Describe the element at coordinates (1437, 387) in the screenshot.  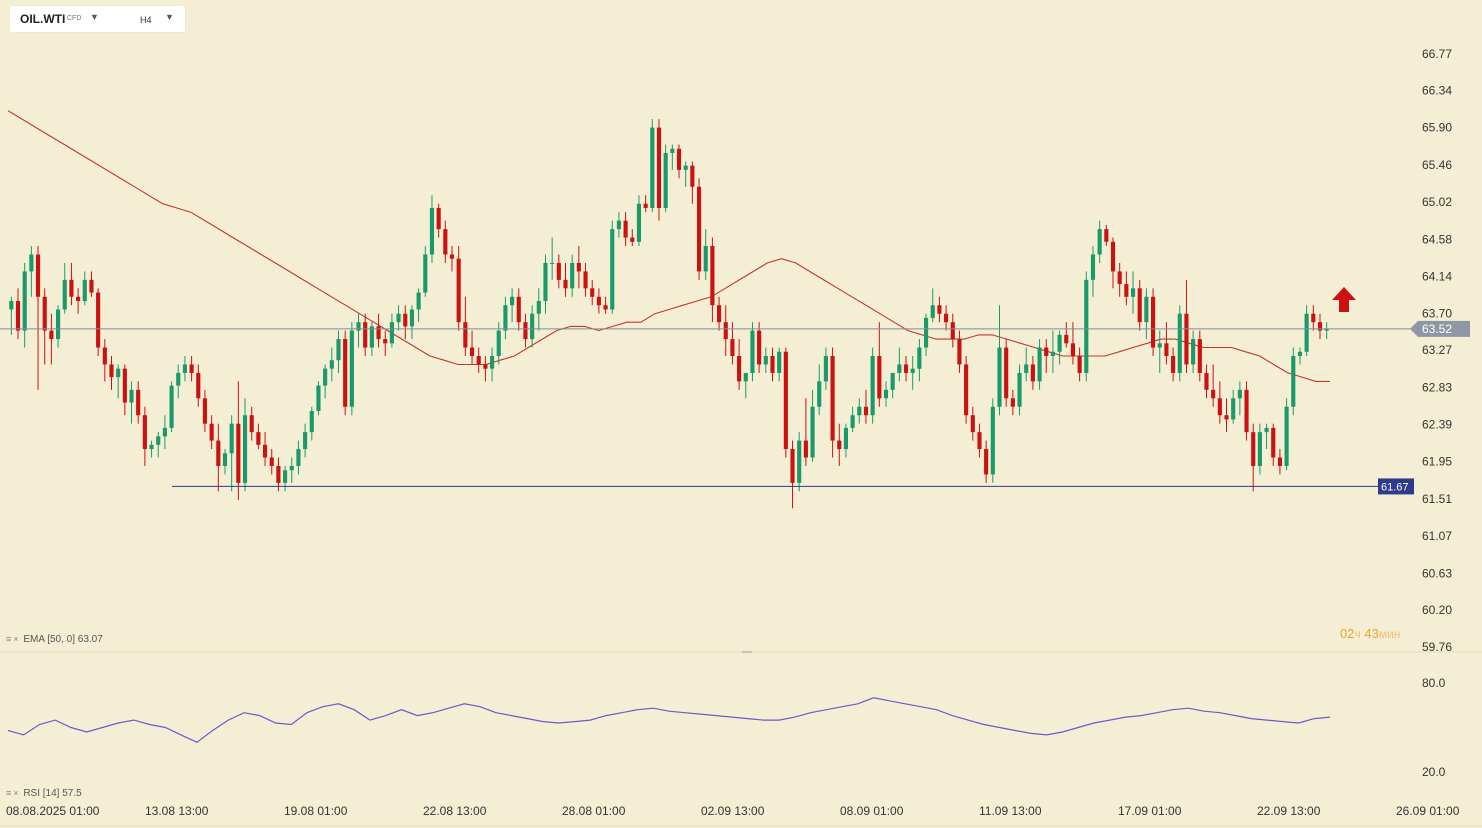
I see `price-tick-label: 62.83` at that location.